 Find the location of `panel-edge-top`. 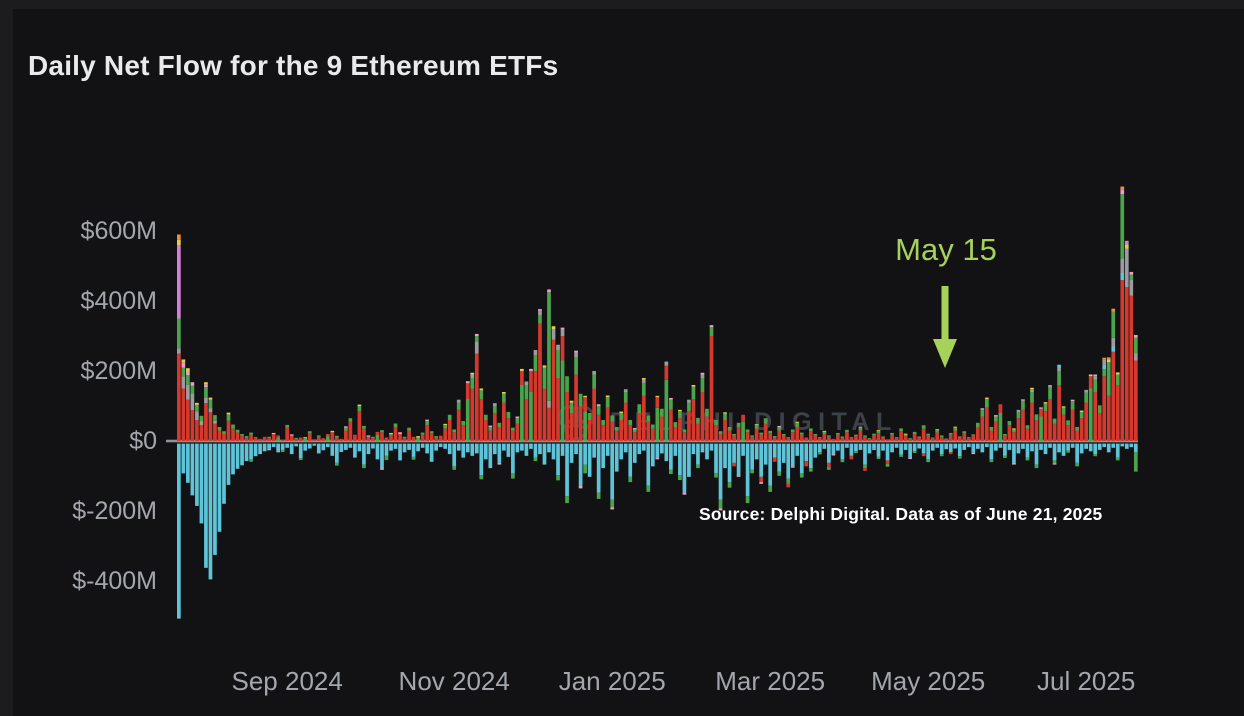

panel-edge-top is located at coordinates (622, 4).